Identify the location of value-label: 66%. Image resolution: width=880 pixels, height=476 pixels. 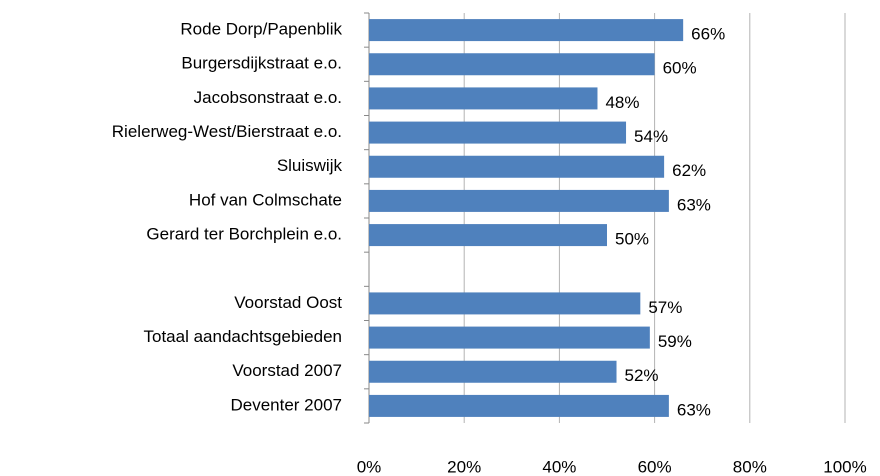
(708, 34).